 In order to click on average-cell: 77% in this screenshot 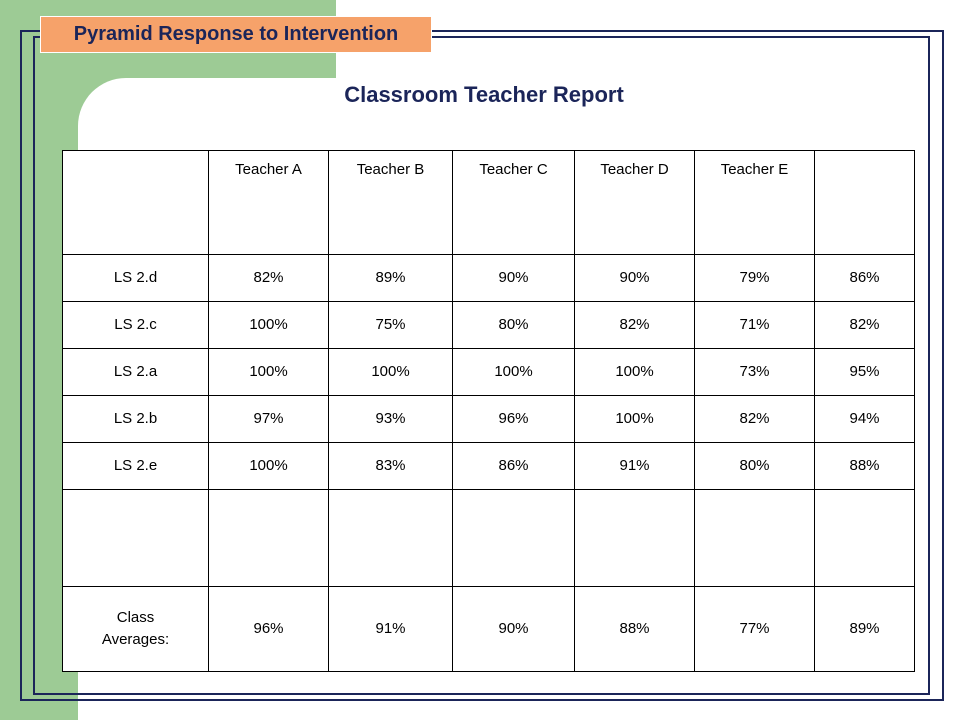, I will do `click(754, 629)`.